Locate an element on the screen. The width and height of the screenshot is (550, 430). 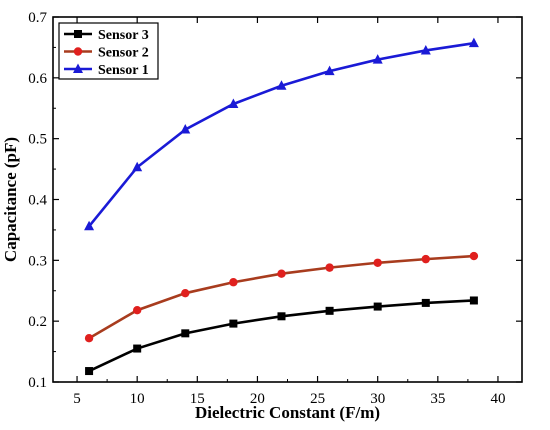
y-tick-label: 0.3 is located at coordinates (37, 261).